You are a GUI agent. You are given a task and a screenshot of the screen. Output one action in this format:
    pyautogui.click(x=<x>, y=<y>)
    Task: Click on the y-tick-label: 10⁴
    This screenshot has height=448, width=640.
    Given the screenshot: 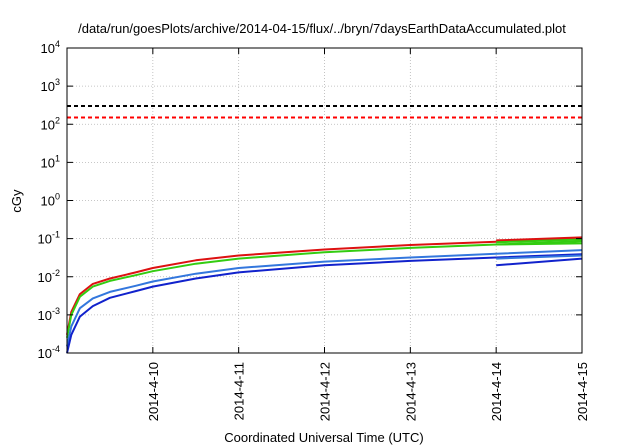 What is the action you would take?
    pyautogui.click(x=50, y=47)
    